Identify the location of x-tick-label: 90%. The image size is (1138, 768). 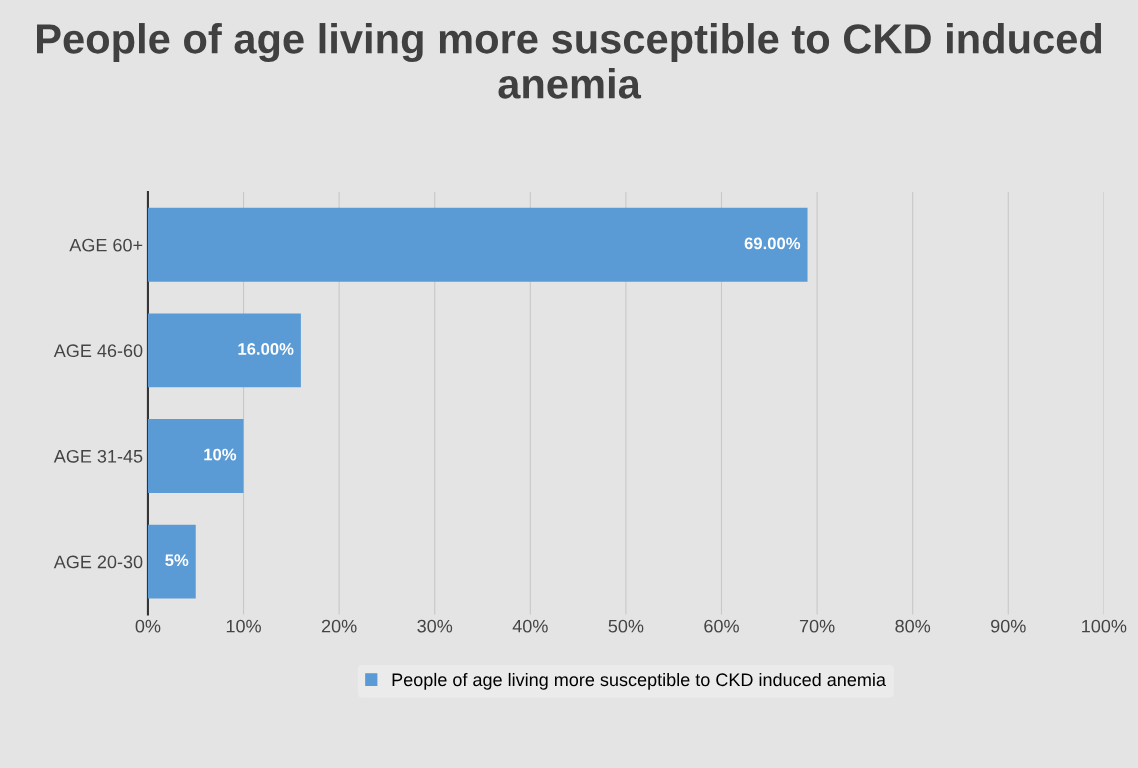
(1008, 626).